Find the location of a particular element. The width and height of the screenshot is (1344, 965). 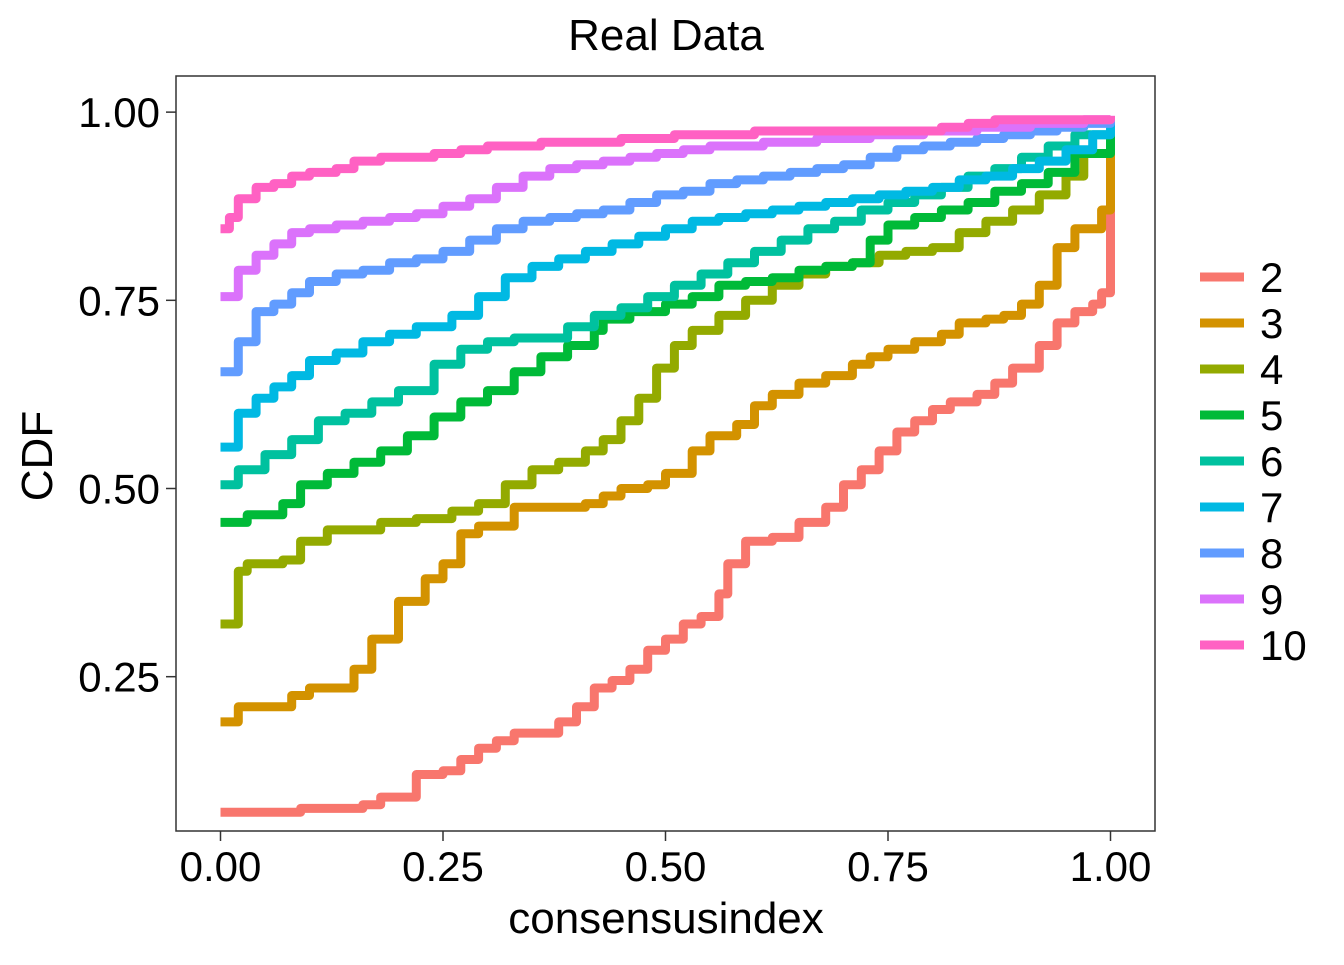

x-axis: 0.00 0.25 0.50 0.75 1.00 is located at coordinates (666, 860).